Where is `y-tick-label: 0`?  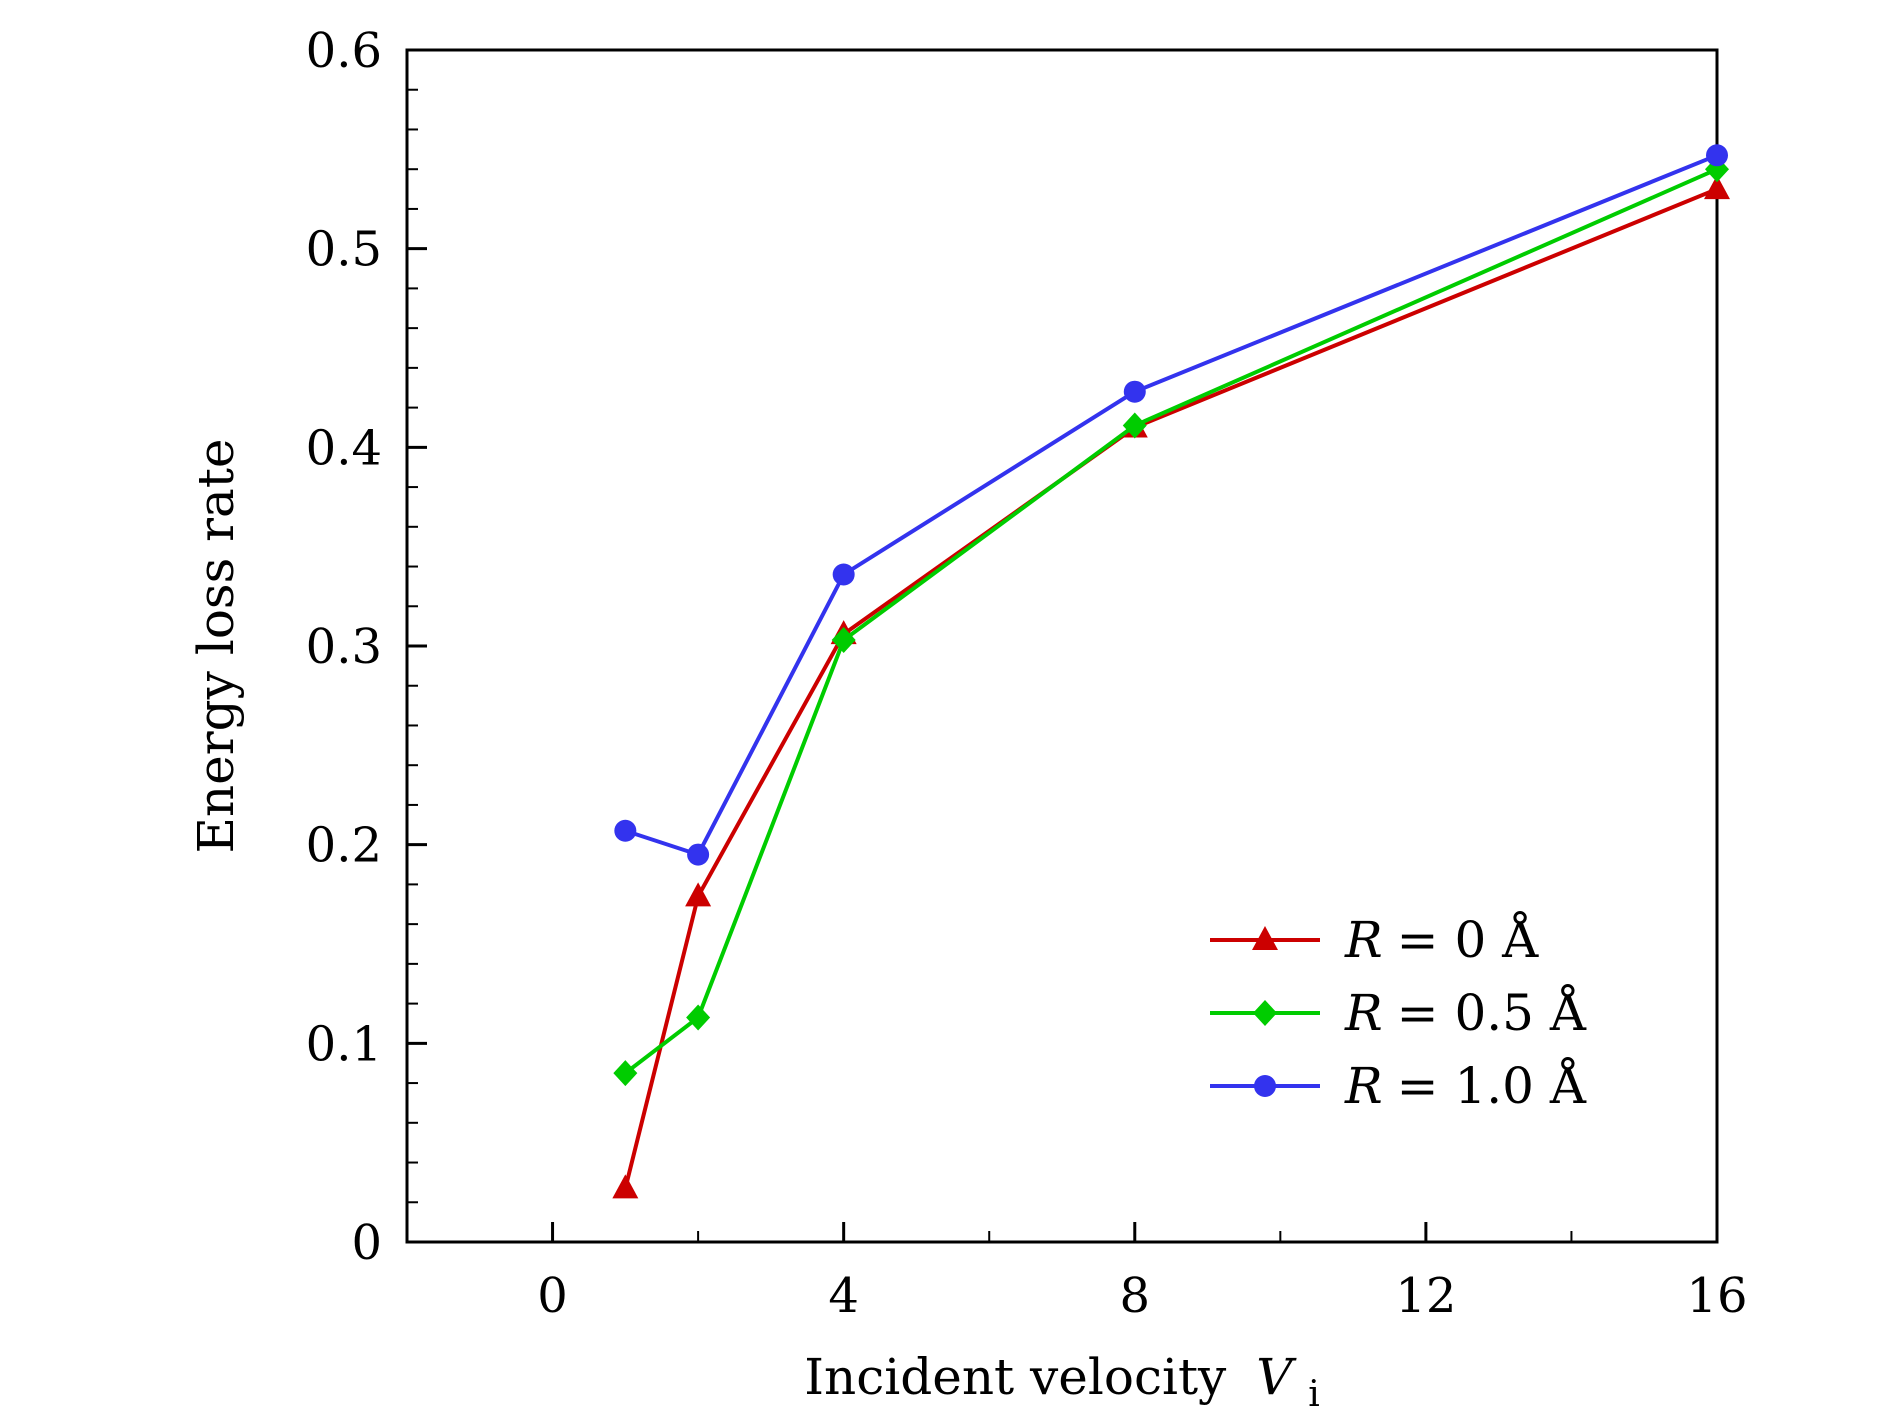 y-tick-label: 0 is located at coordinates (366, 1243).